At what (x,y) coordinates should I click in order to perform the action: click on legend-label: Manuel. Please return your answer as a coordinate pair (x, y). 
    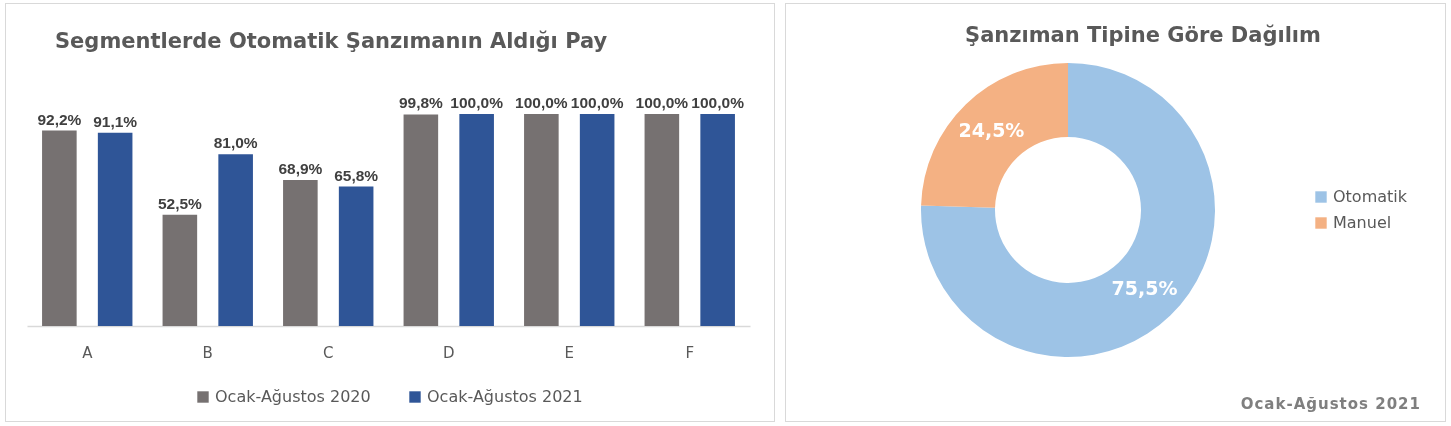
    Looking at the image, I should click on (1362, 222).